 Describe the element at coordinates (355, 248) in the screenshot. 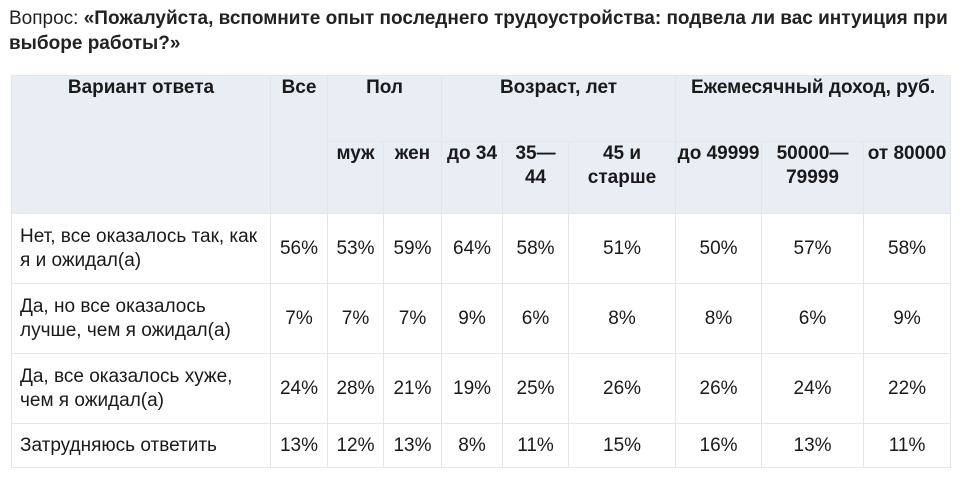

I see `table-cell: 53%` at that location.